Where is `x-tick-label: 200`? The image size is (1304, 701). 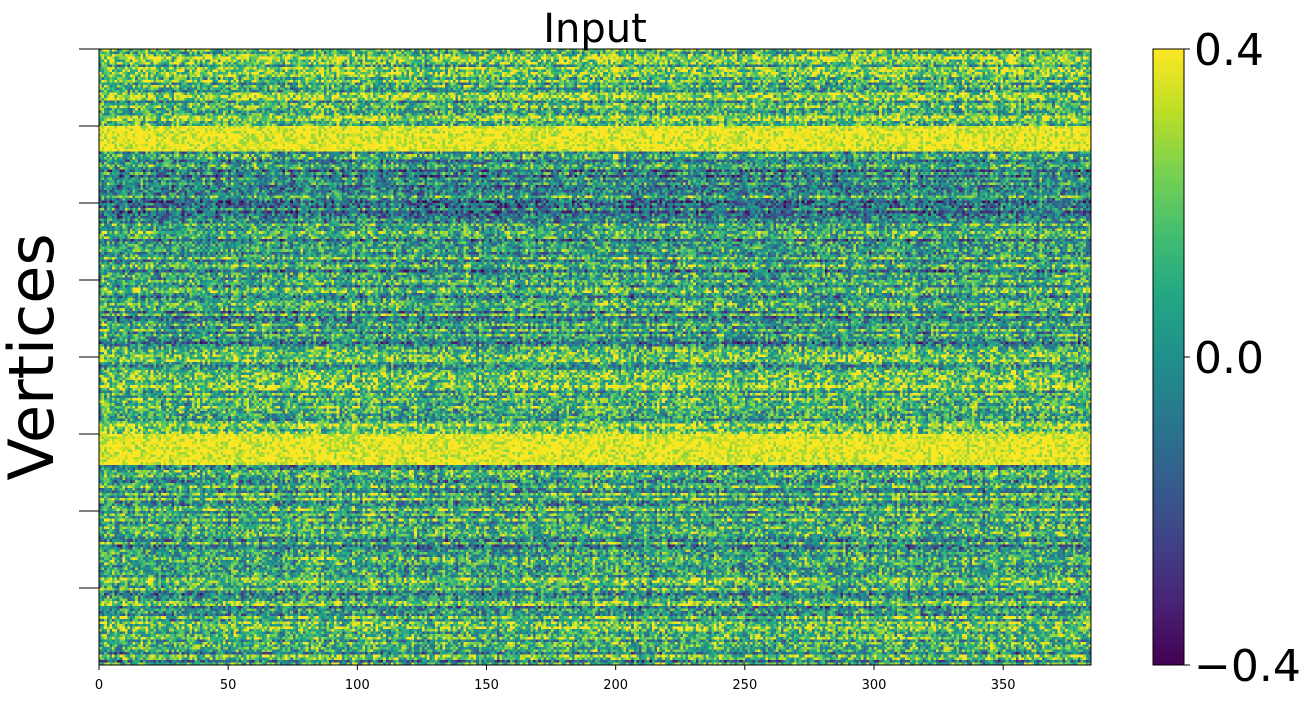 x-tick-label: 200 is located at coordinates (615, 685).